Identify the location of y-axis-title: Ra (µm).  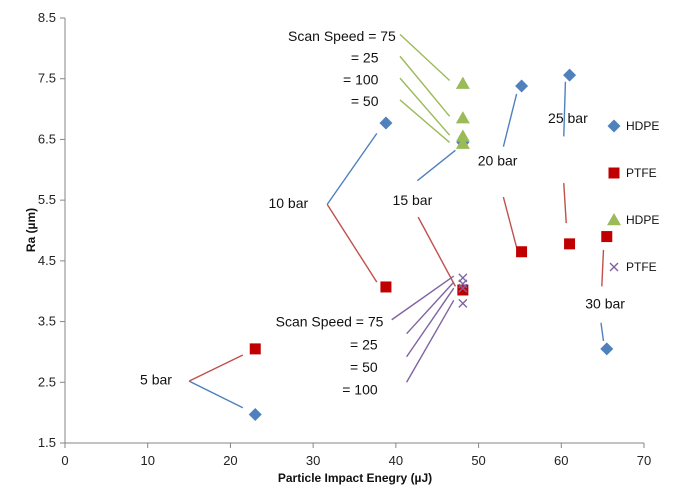
(31, 230).